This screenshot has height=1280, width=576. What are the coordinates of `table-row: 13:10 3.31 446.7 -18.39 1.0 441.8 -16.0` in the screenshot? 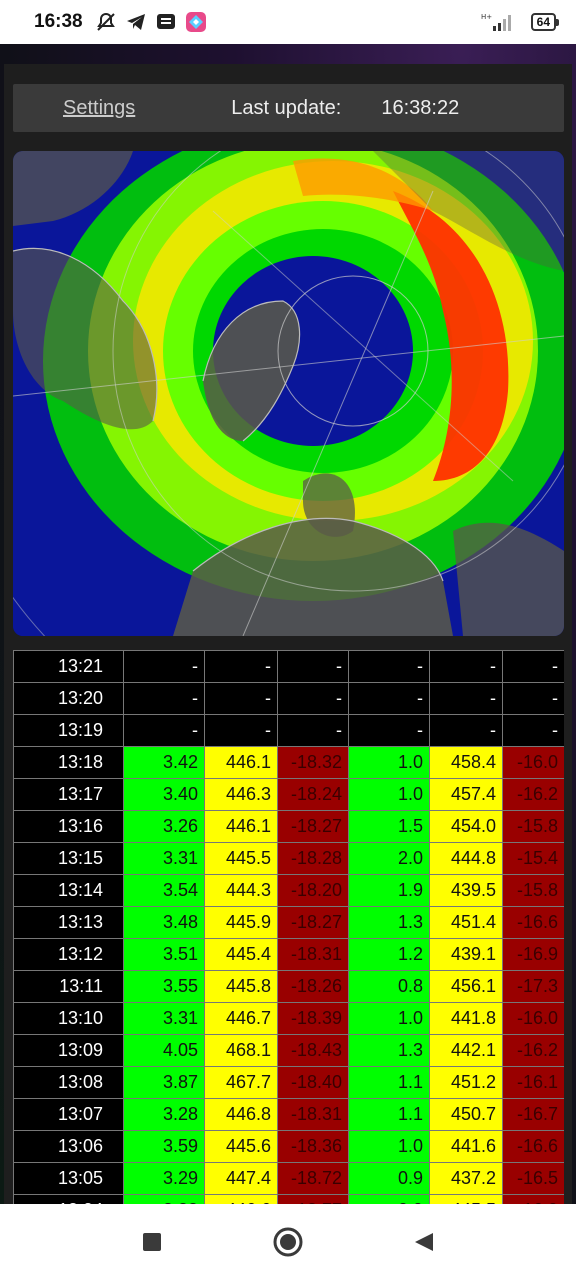 It's located at (288, 1018).